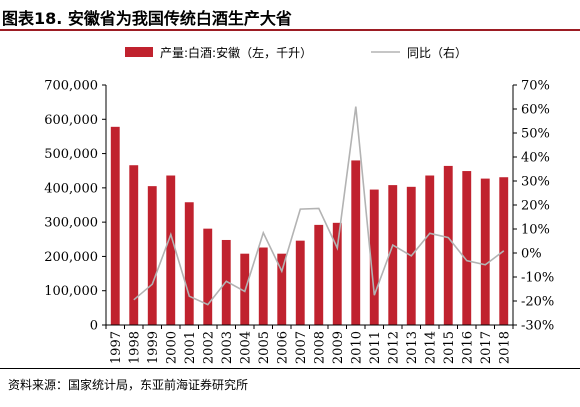  Describe the element at coordinates (153, 347) in the screenshot. I see `x-tick-label: 1999` at that location.